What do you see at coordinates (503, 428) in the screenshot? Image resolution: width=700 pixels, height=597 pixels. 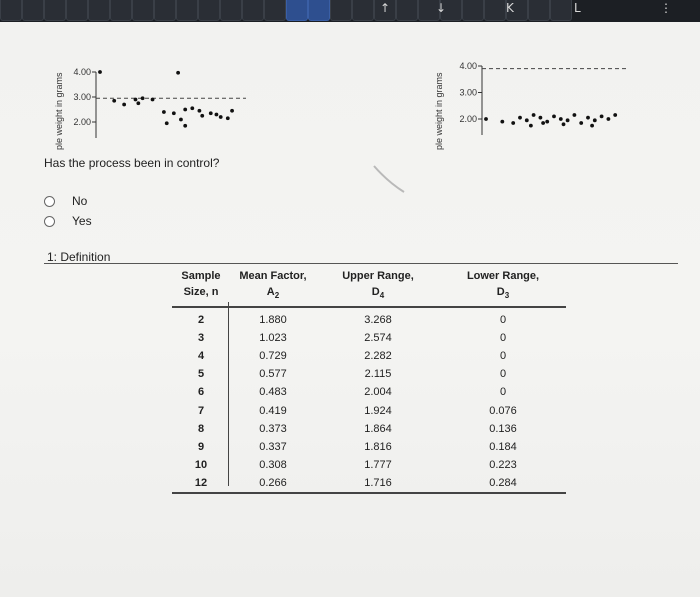 I see `cell-lower-range: 0.136` at bounding box center [503, 428].